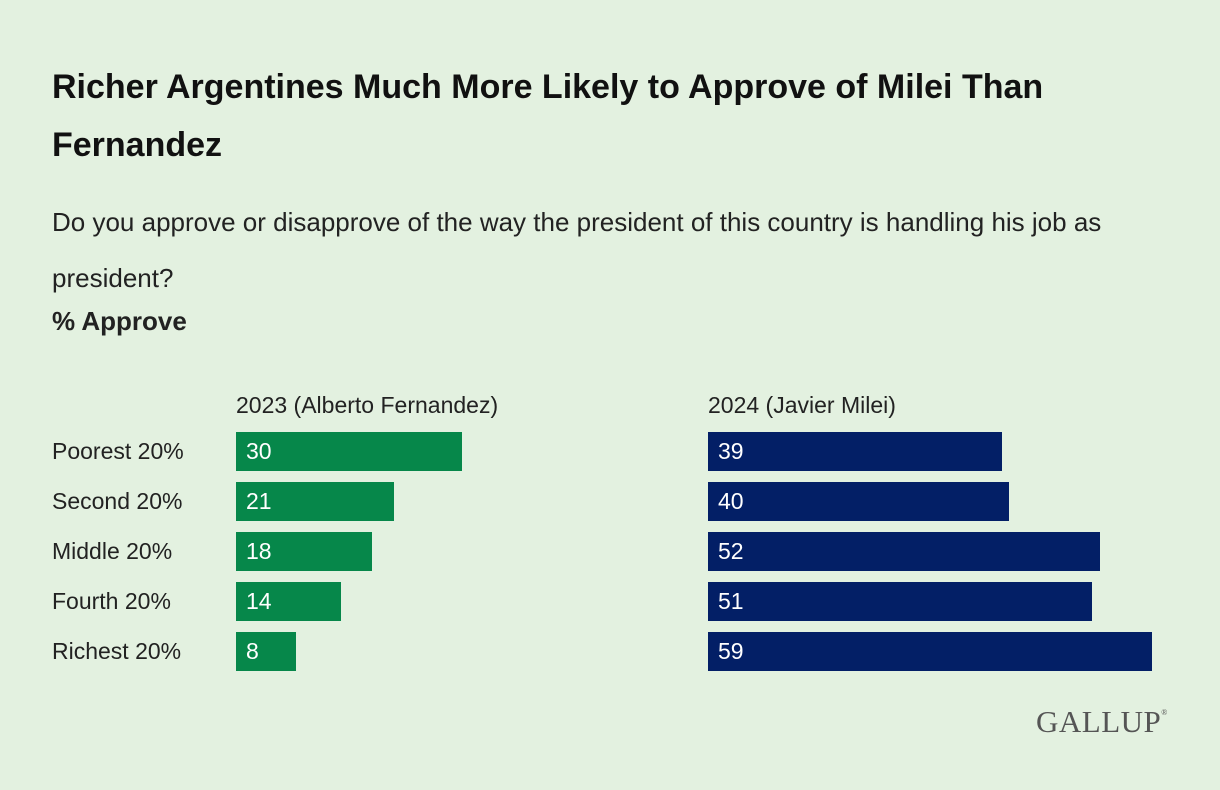 The width and height of the screenshot is (1220, 790). What do you see at coordinates (367, 405) in the screenshot?
I see `panel-title-2023: 2023 (Alberto Fernandez)` at bounding box center [367, 405].